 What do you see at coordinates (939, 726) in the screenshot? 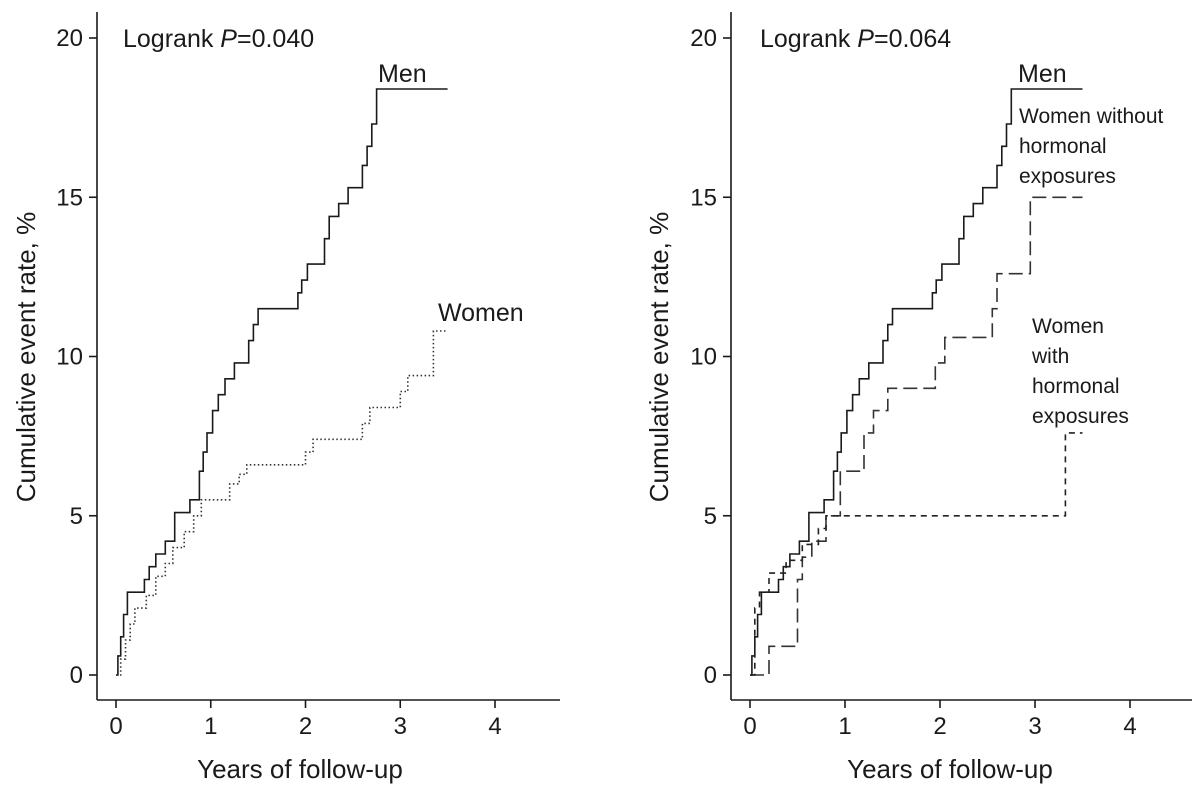
I see `right-x-tick-label: 2` at bounding box center [939, 726].